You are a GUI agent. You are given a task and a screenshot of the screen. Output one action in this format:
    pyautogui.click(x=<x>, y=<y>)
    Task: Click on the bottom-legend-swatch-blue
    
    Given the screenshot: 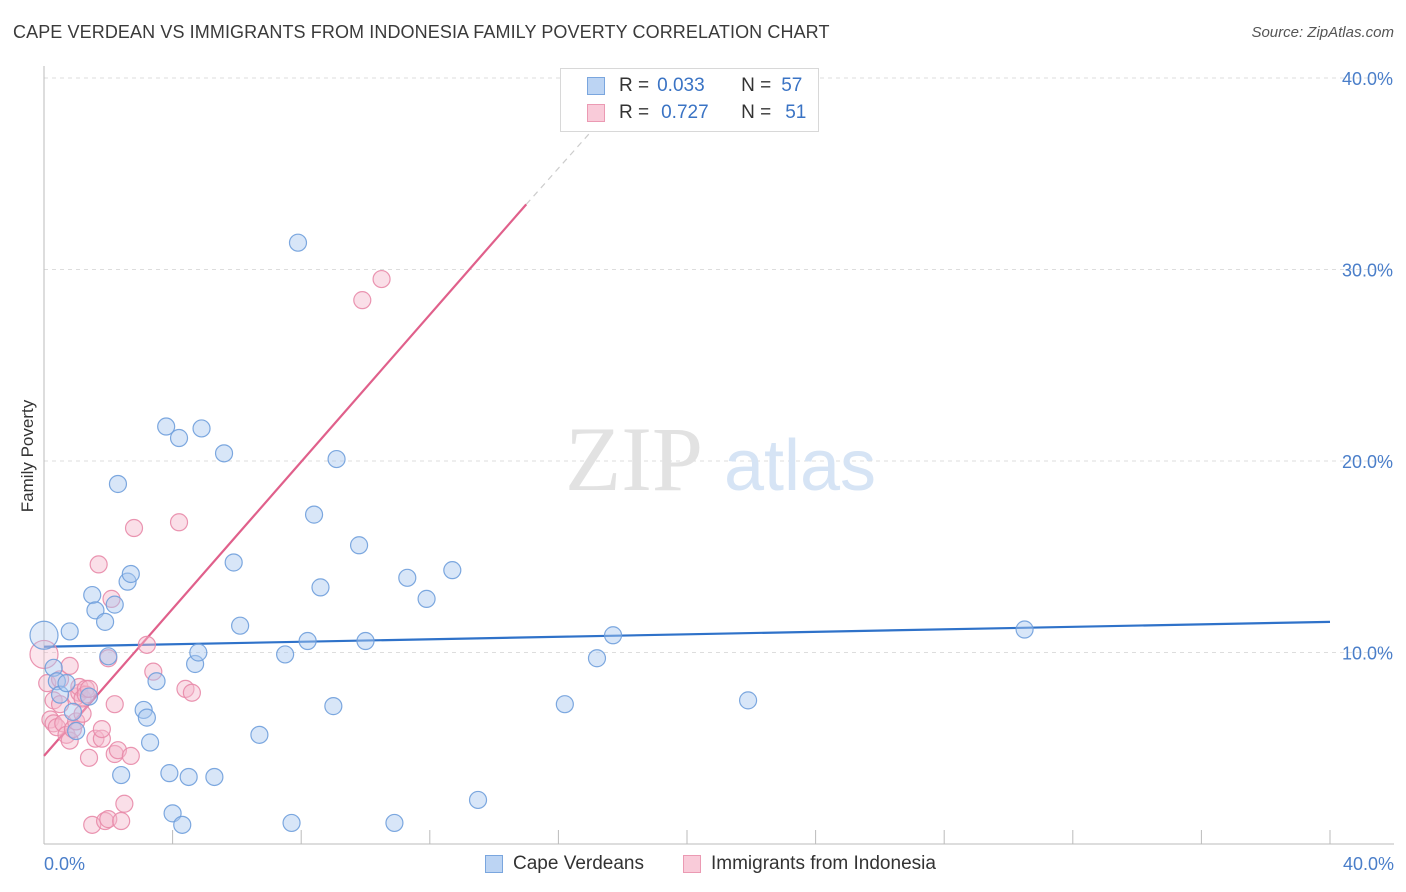 What is the action you would take?
    pyautogui.click(x=494, y=864)
    